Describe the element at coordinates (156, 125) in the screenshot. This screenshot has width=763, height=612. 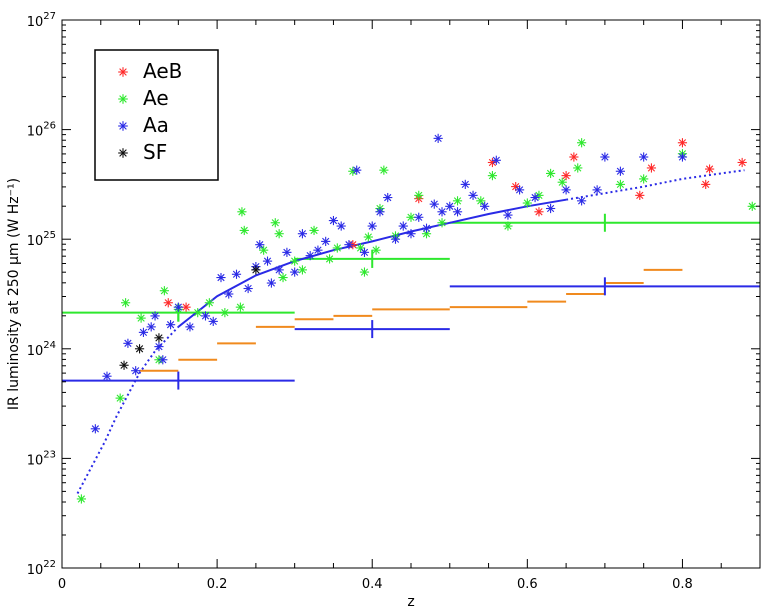
I see `legend-label-aa: Aa` at that location.